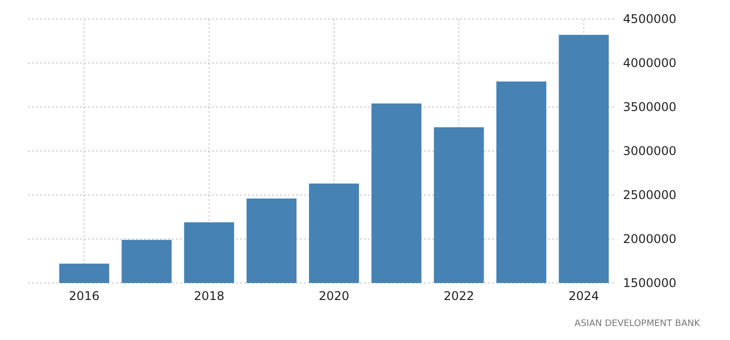 Image resolution: width=730 pixels, height=340 pixels. I want to click on y-tick-label: 2500000, so click(649, 195).